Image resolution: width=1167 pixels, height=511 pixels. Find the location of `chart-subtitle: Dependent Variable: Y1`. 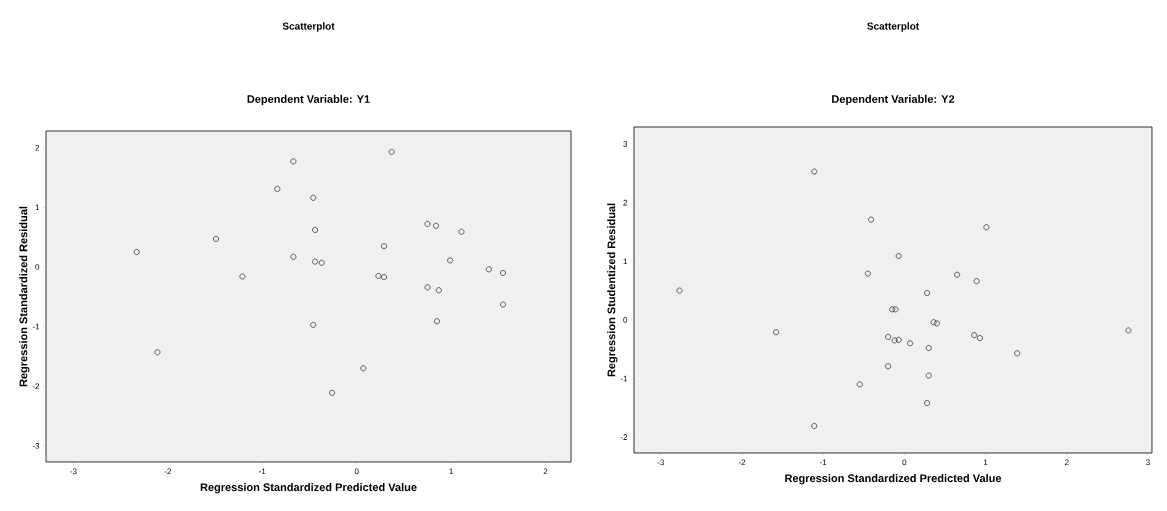

chart-subtitle: Dependent Variable: Y1 is located at coordinates (308, 100).